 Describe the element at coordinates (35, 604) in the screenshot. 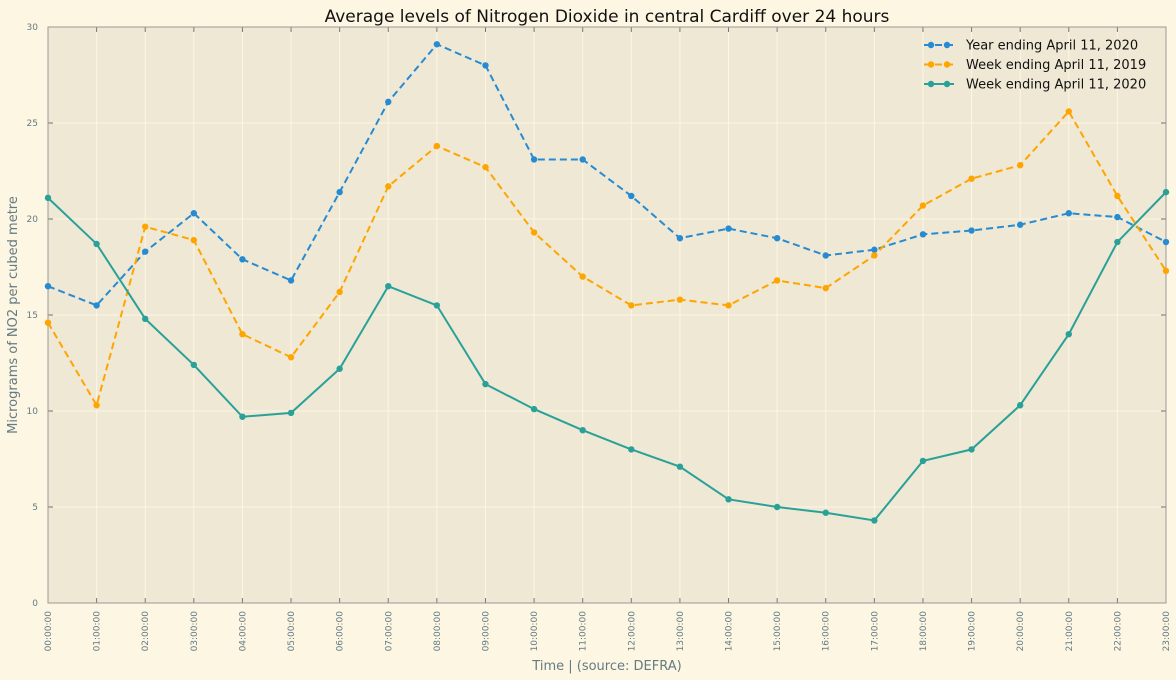

I see `y-tick-label: 0` at that location.